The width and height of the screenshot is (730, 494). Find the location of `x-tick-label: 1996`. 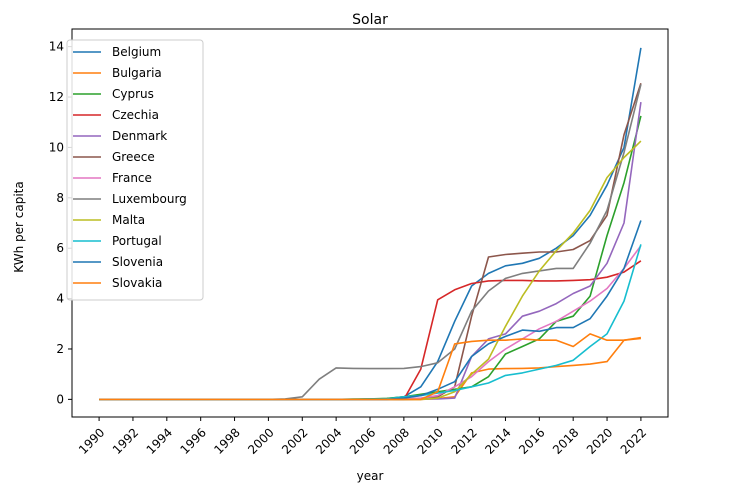

x-tick-label: 1996 is located at coordinates (193, 440).